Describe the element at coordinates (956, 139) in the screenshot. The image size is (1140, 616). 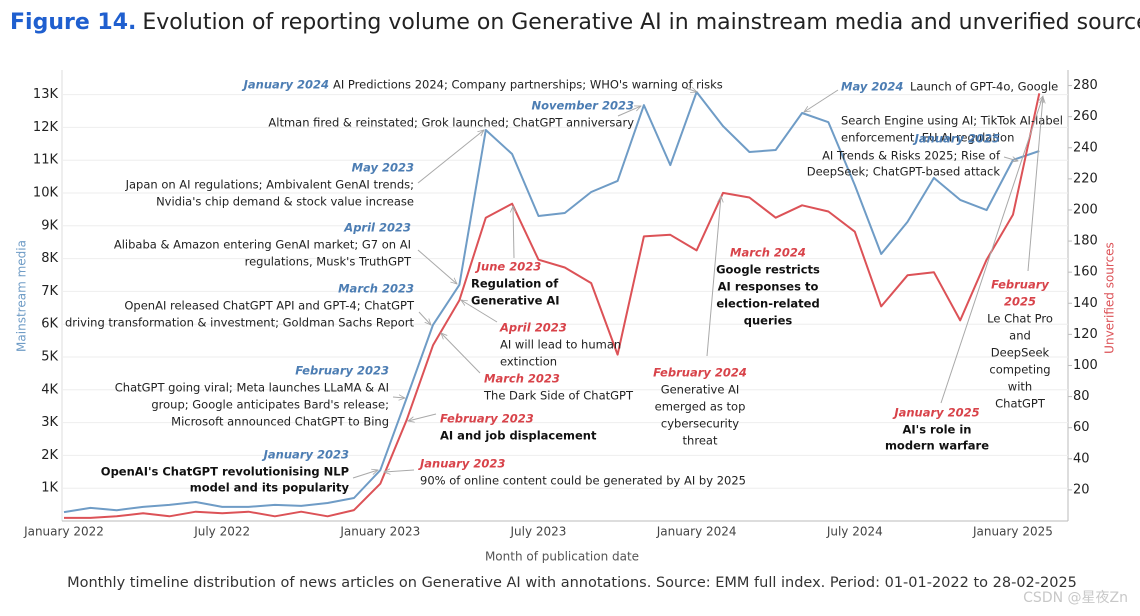
I see `annotation-date: January 2025` at that location.